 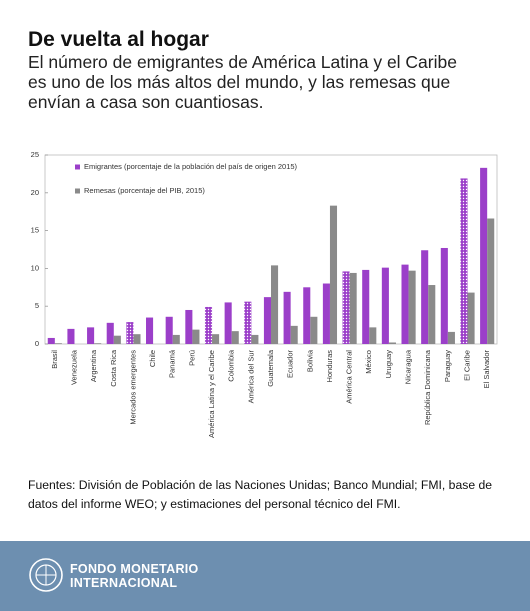 I want to click on x-tick-label: Perú, so click(x=191, y=358).